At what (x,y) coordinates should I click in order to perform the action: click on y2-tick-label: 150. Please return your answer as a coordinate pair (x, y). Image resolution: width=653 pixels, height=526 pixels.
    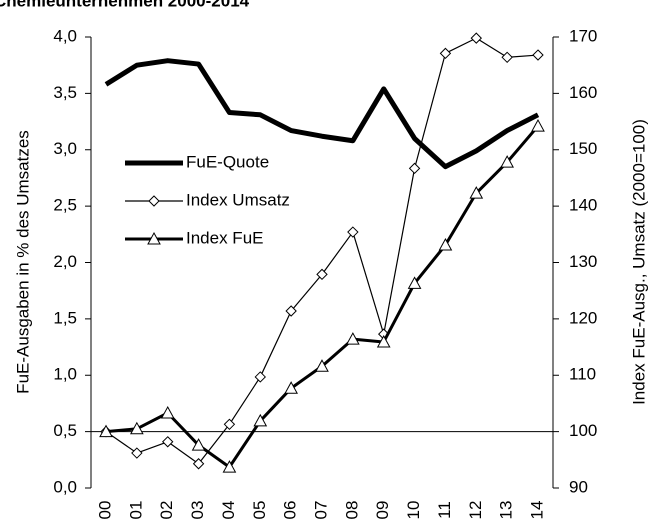
    Looking at the image, I should click on (583, 148).